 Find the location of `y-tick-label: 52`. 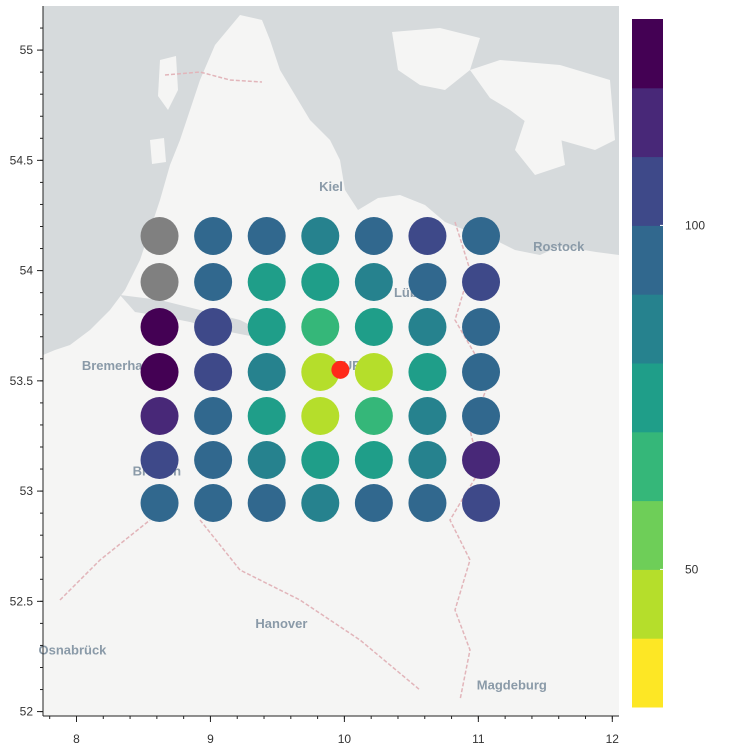

y-tick-label: 52 is located at coordinates (27, 712).